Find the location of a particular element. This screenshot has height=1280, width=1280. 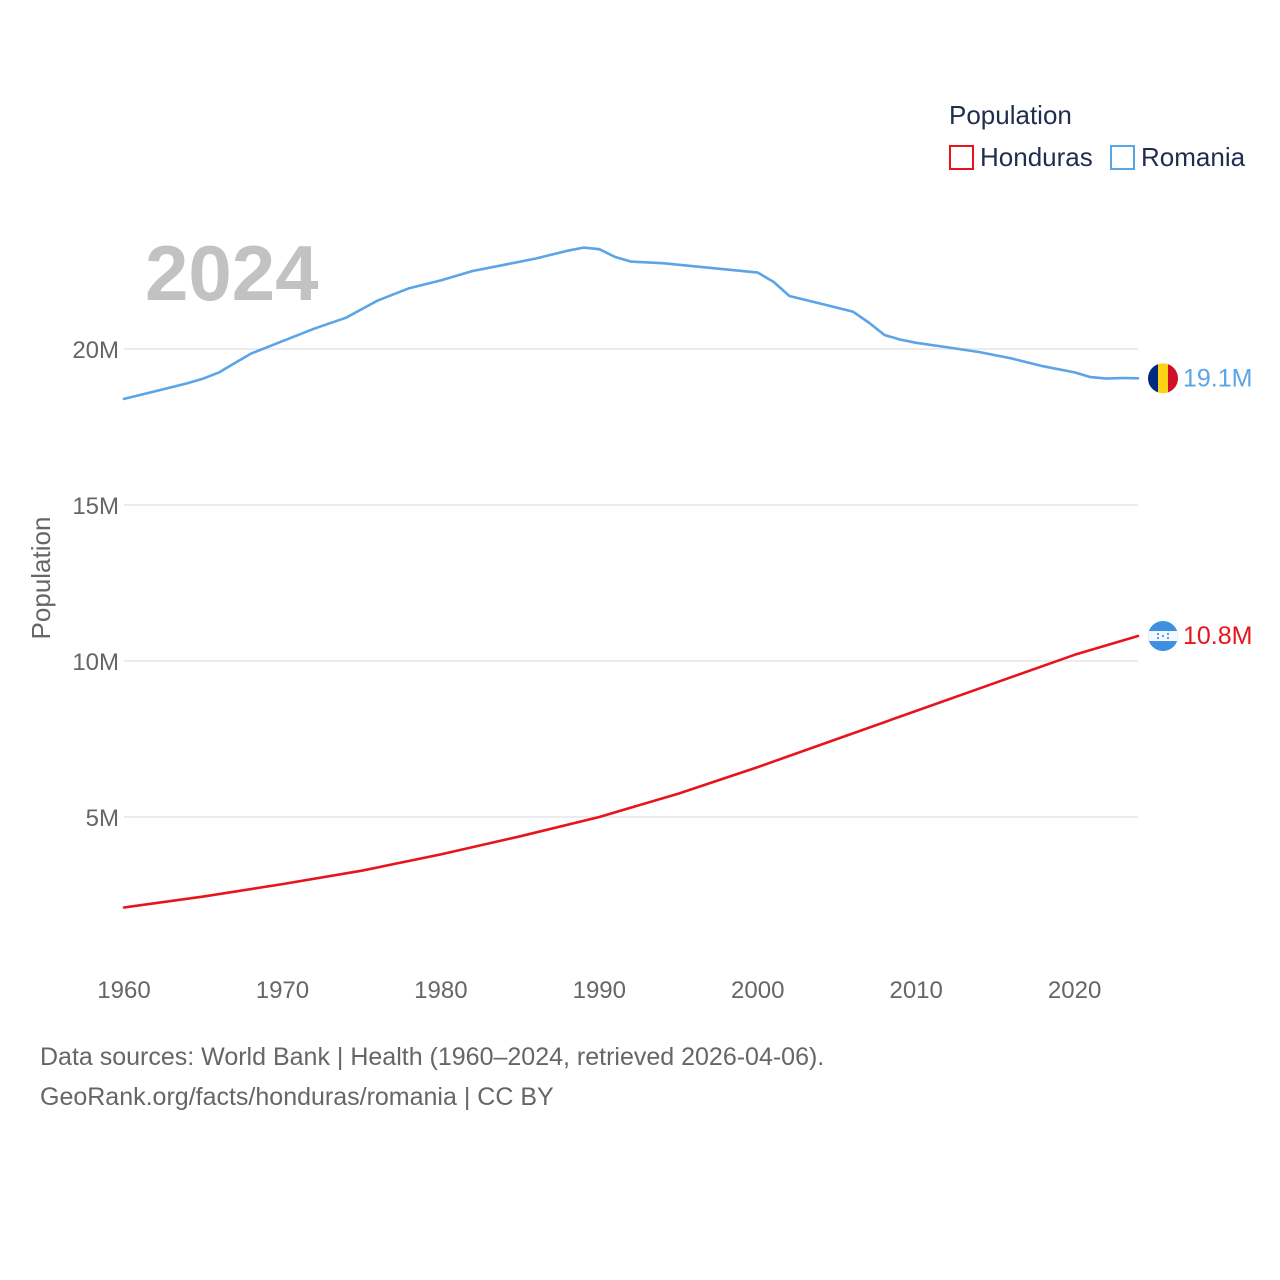

y-tick-label: 5M is located at coordinates (102, 818).